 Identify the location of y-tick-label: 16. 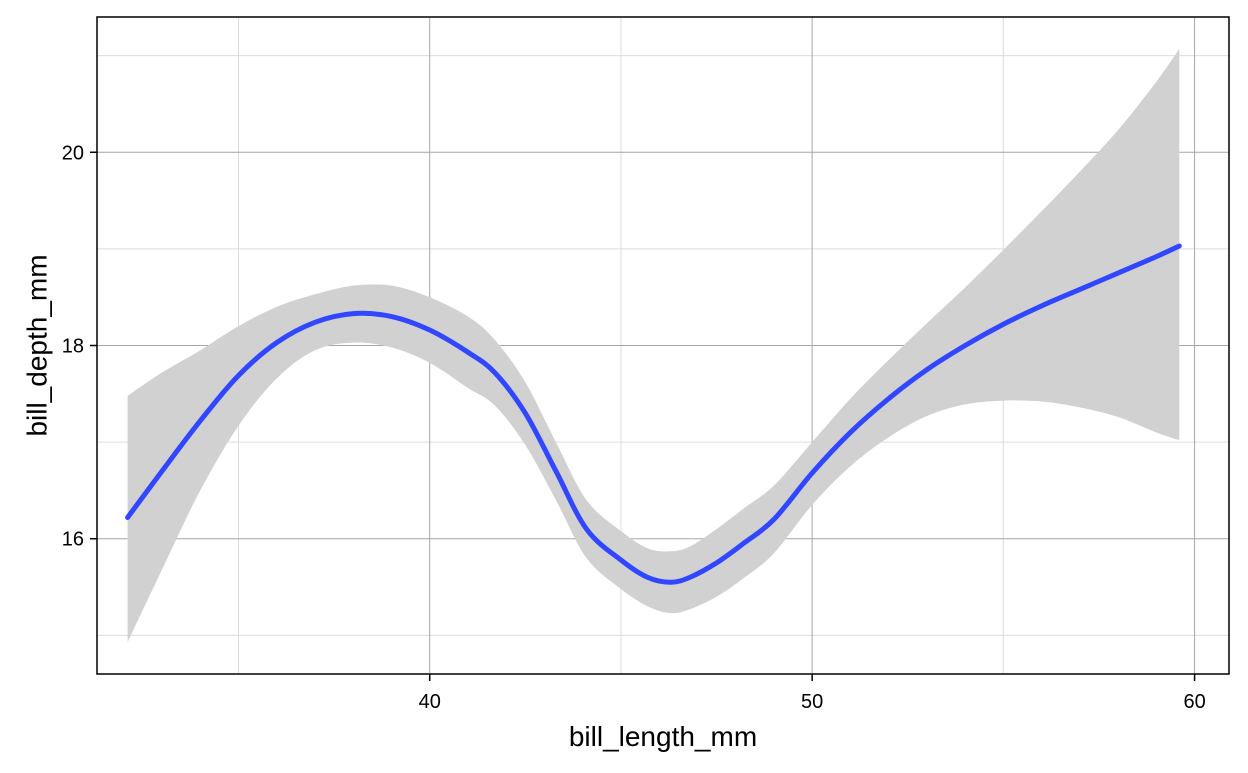
(73, 540).